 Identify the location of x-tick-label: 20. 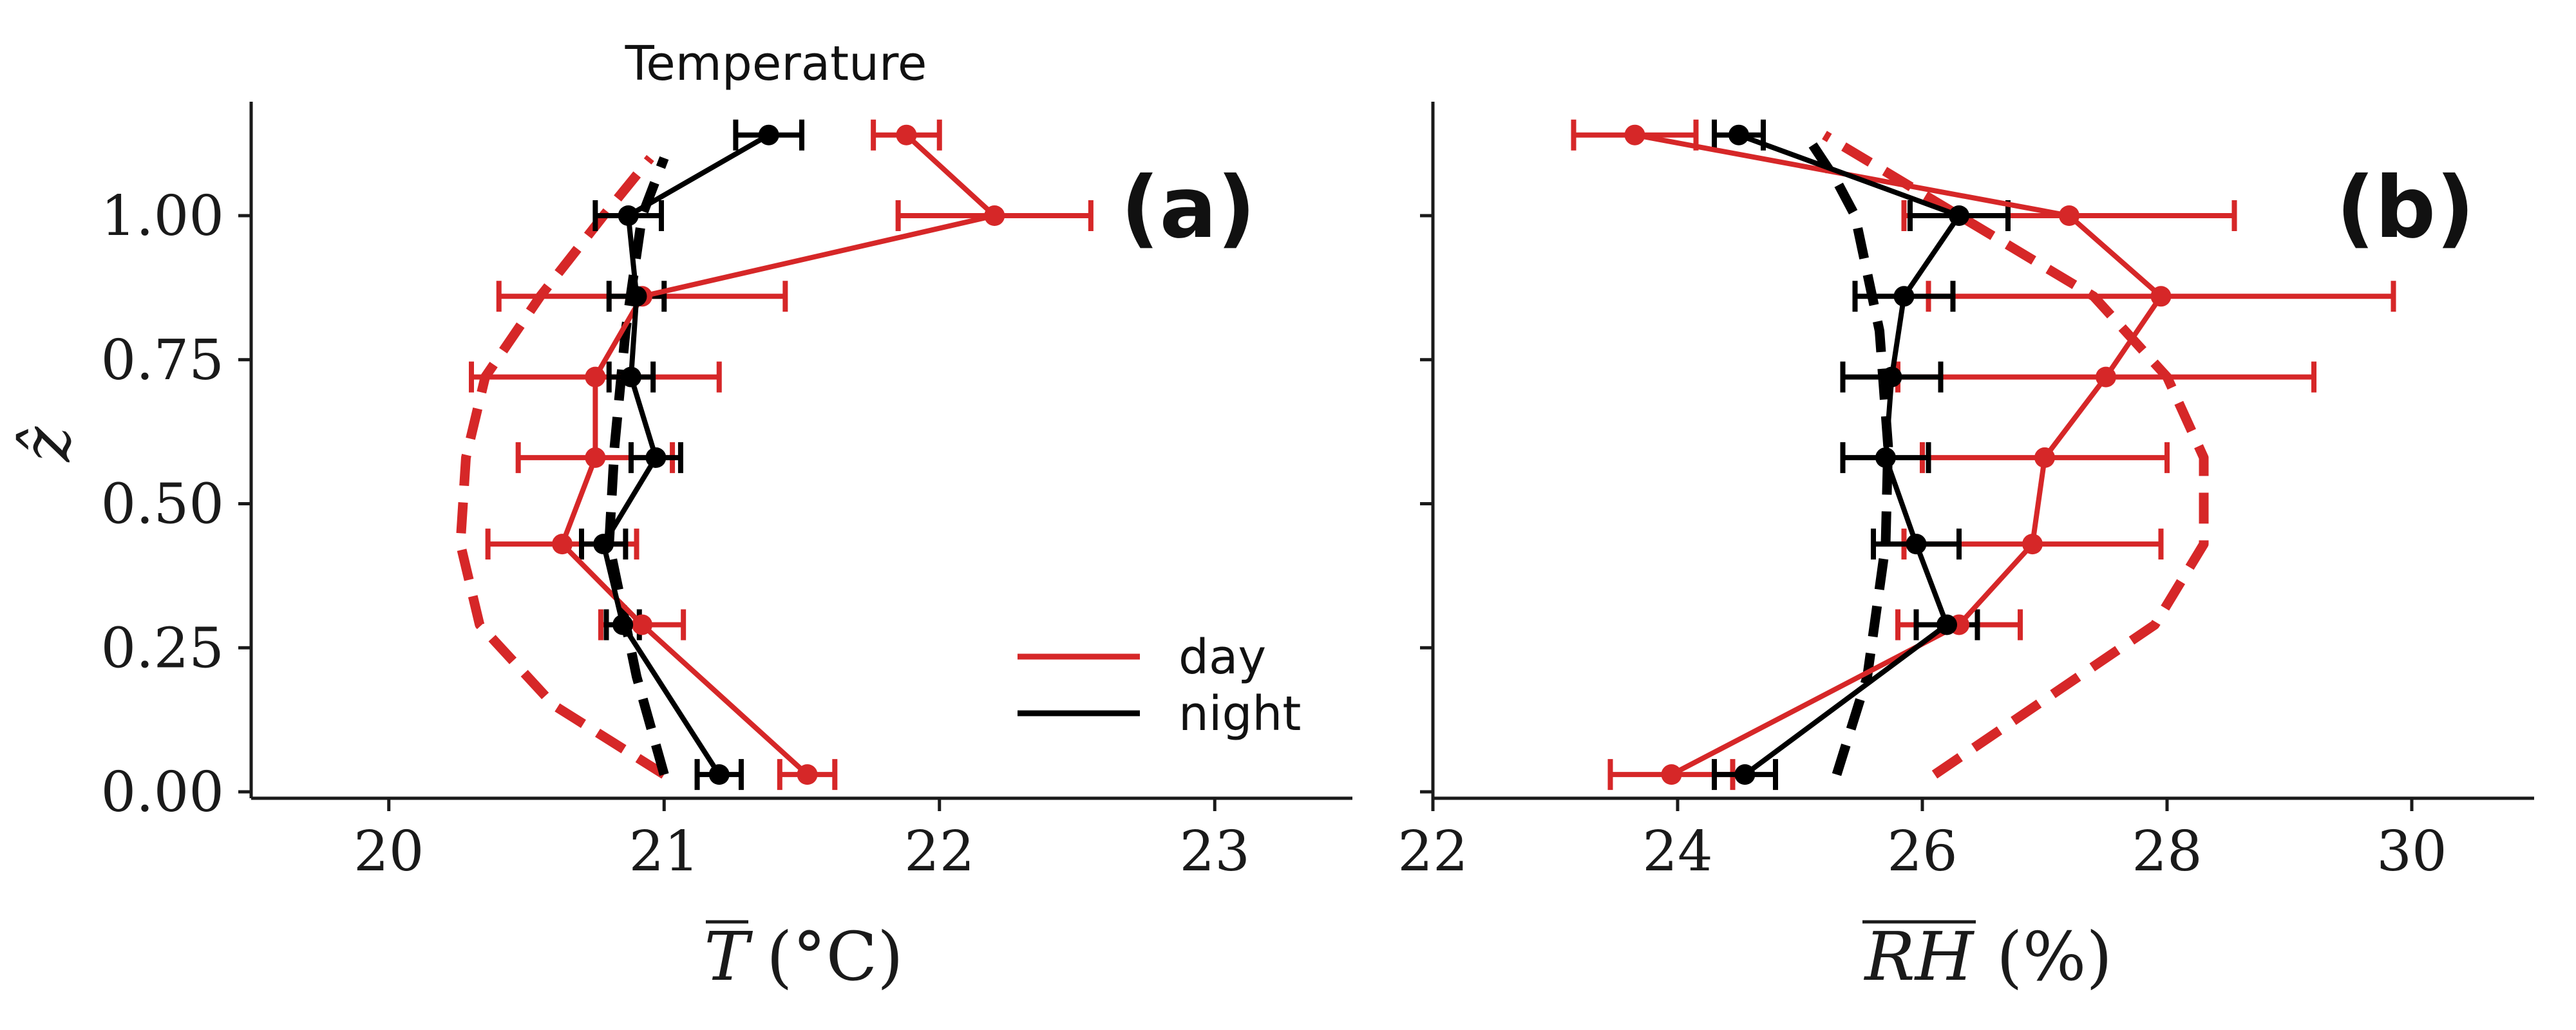
(389, 851).